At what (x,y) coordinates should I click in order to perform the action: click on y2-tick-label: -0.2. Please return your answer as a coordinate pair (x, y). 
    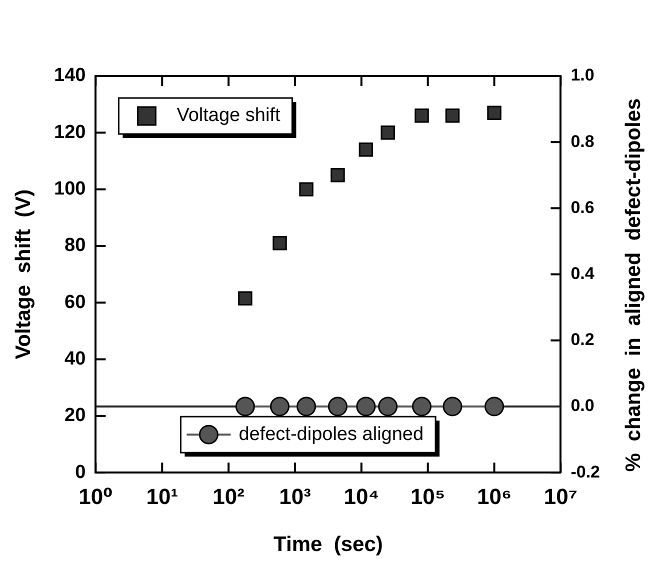
    Looking at the image, I should click on (585, 472).